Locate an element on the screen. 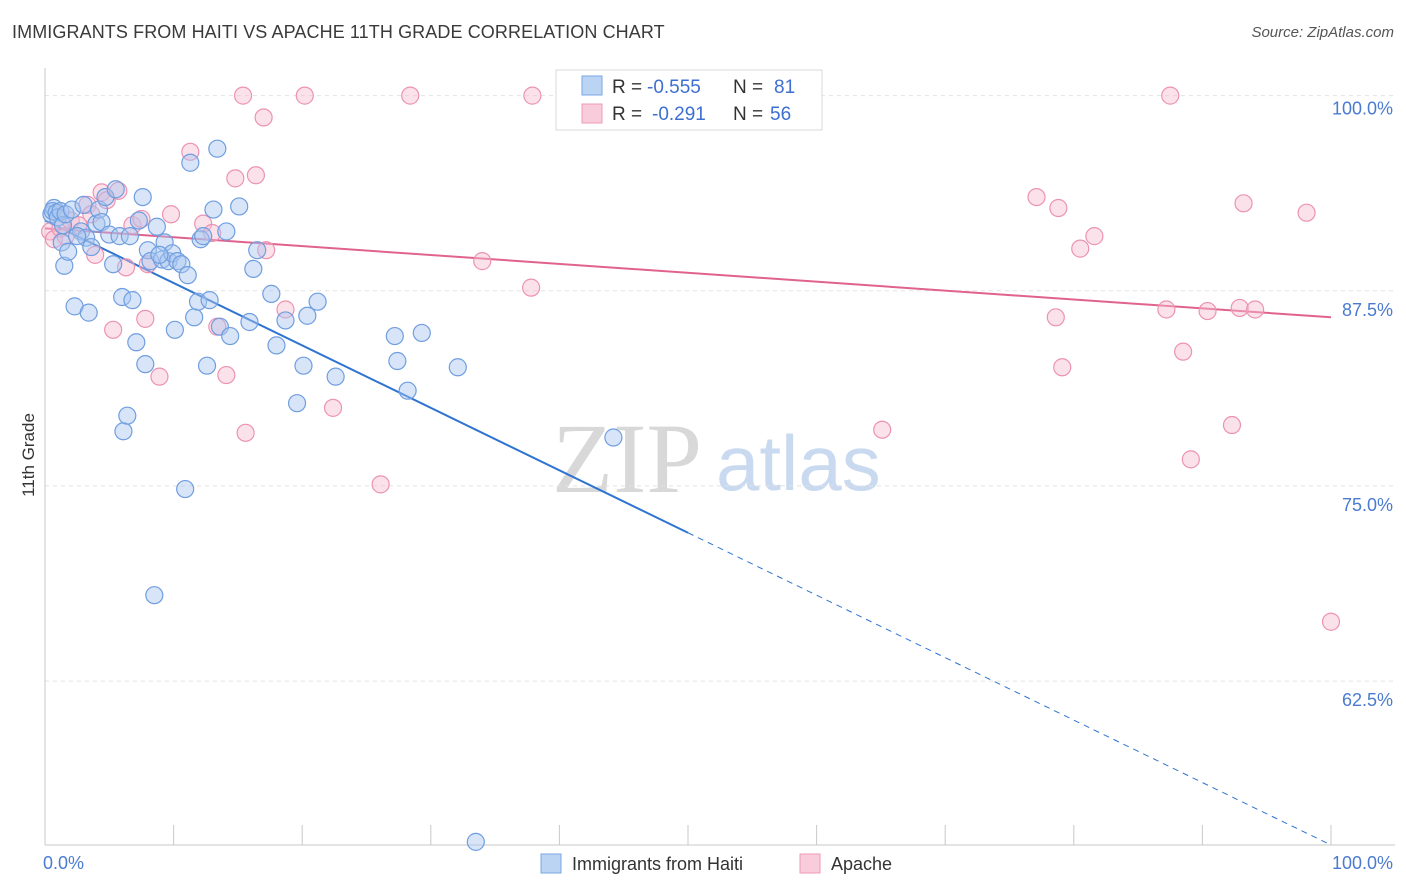 The height and width of the screenshot is (892, 1406). y-tick-label-0: 62.5% is located at coordinates (1367, 700).